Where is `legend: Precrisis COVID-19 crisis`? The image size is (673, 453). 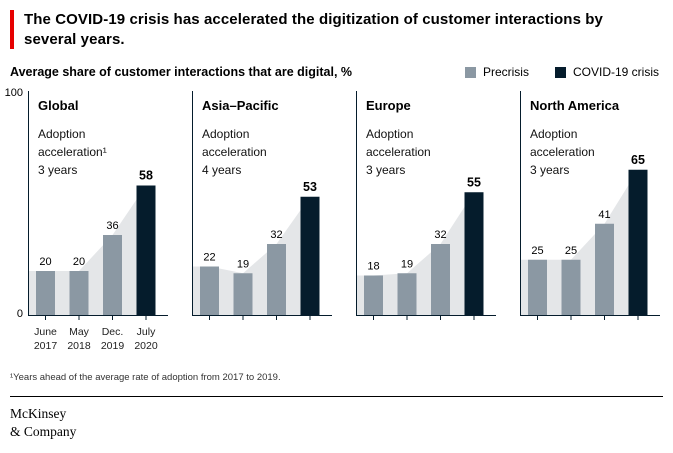
legend: Precrisis COVID-19 crisis is located at coordinates (561, 72).